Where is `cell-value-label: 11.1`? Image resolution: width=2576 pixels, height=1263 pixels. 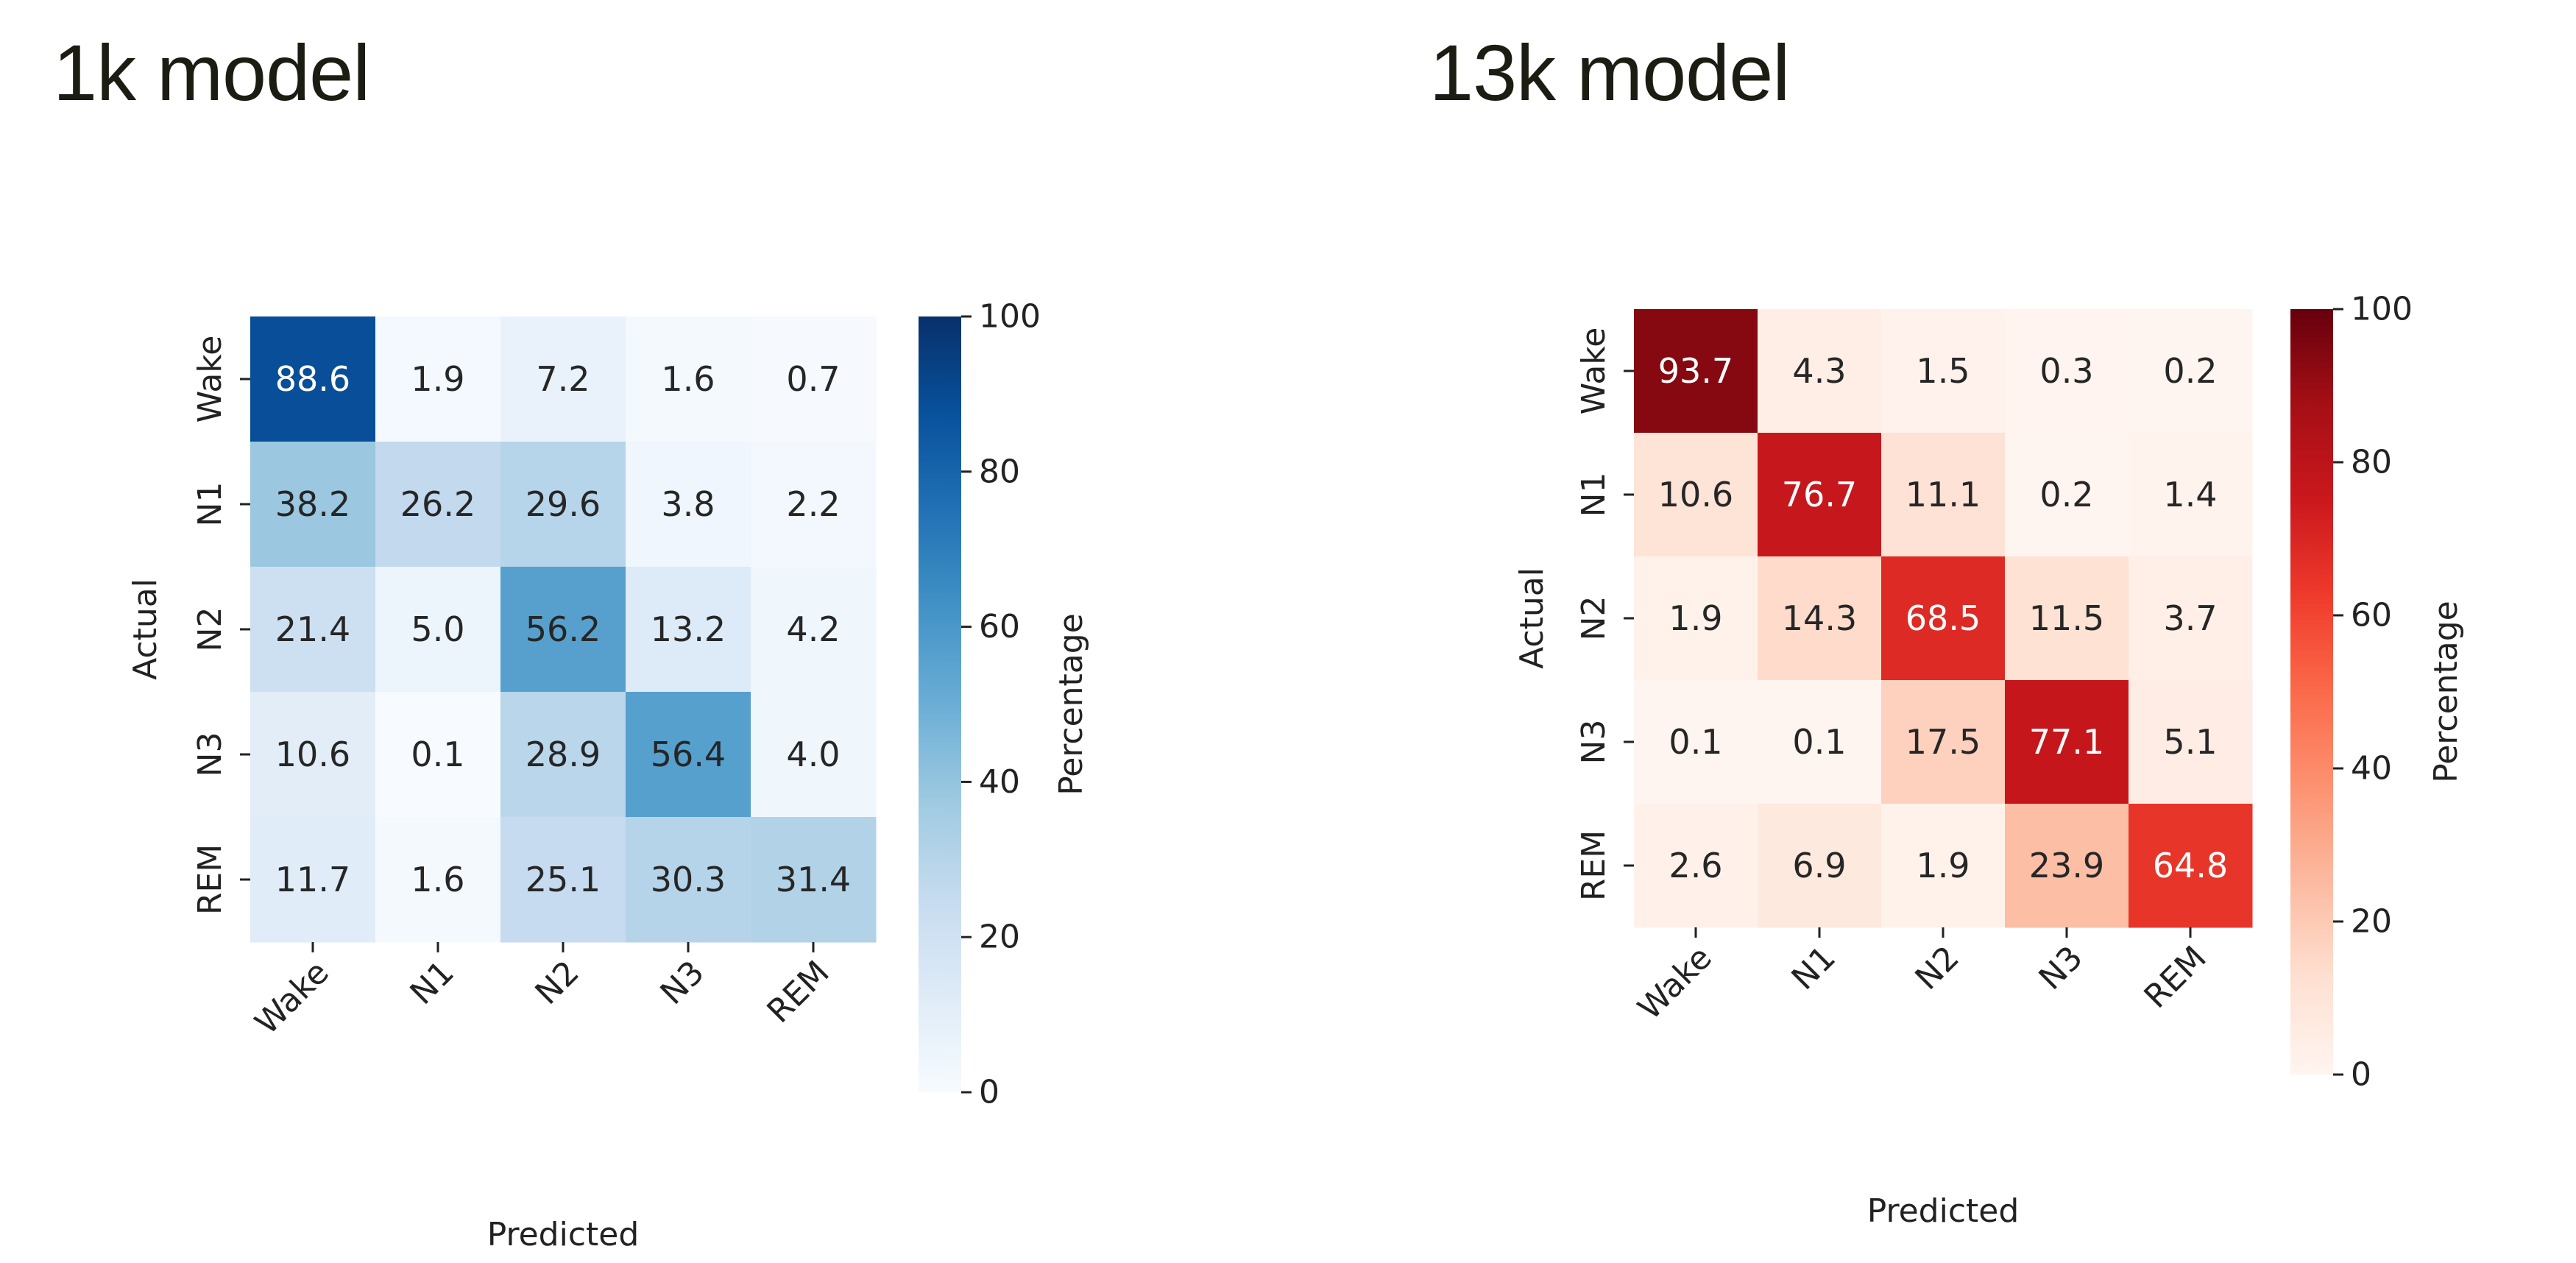 cell-value-label: 11.1 is located at coordinates (1943, 495).